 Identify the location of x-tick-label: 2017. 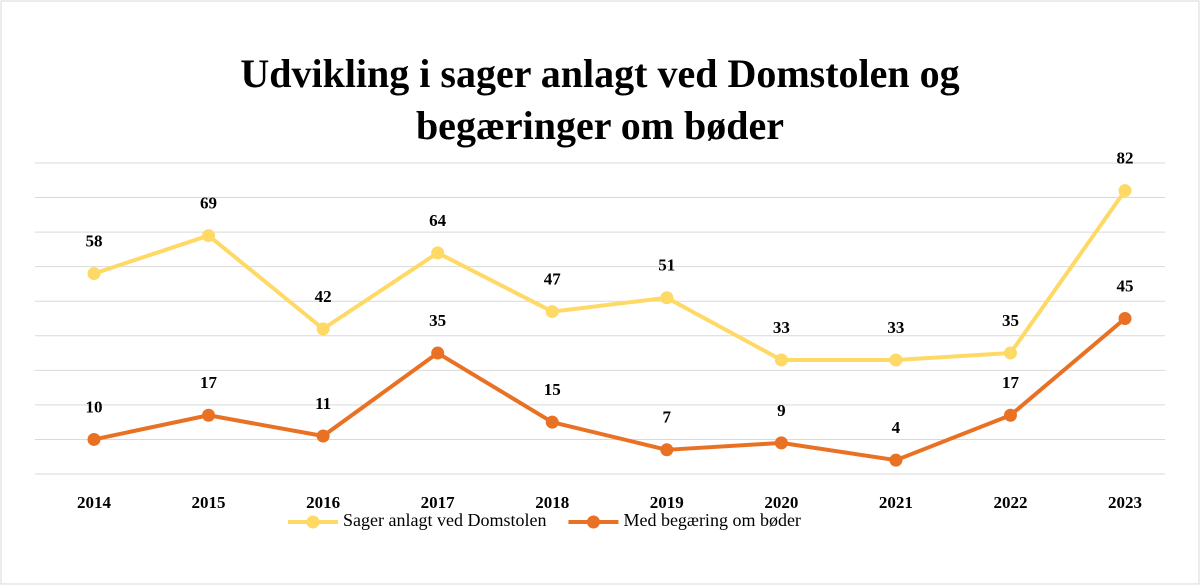
(438, 502).